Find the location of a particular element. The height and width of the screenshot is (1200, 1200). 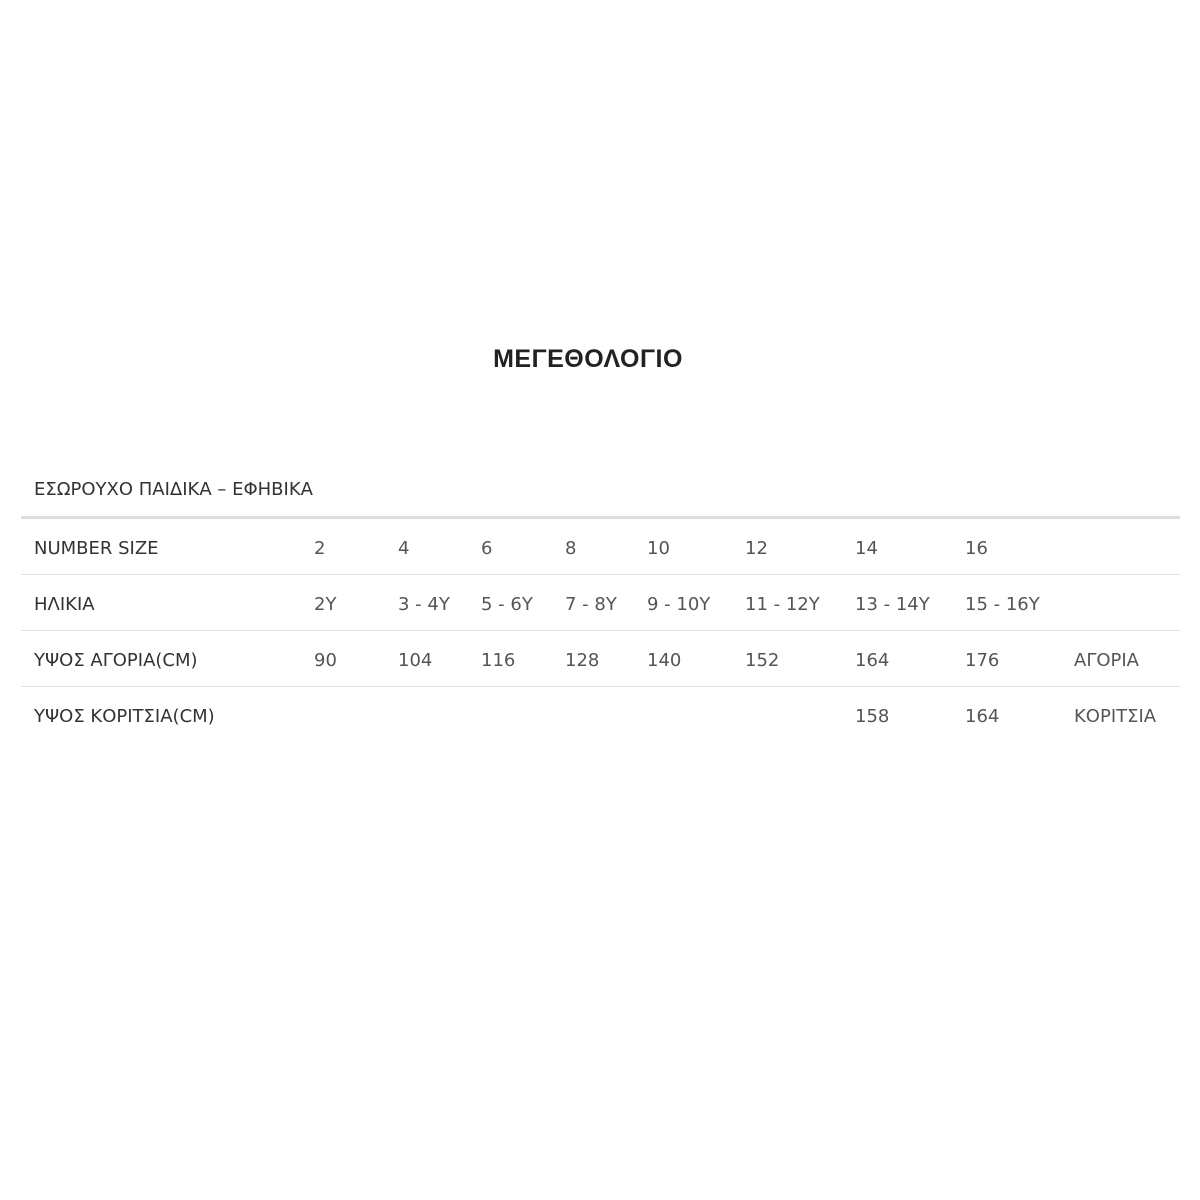

table-cell: 6 is located at coordinates (487, 548).